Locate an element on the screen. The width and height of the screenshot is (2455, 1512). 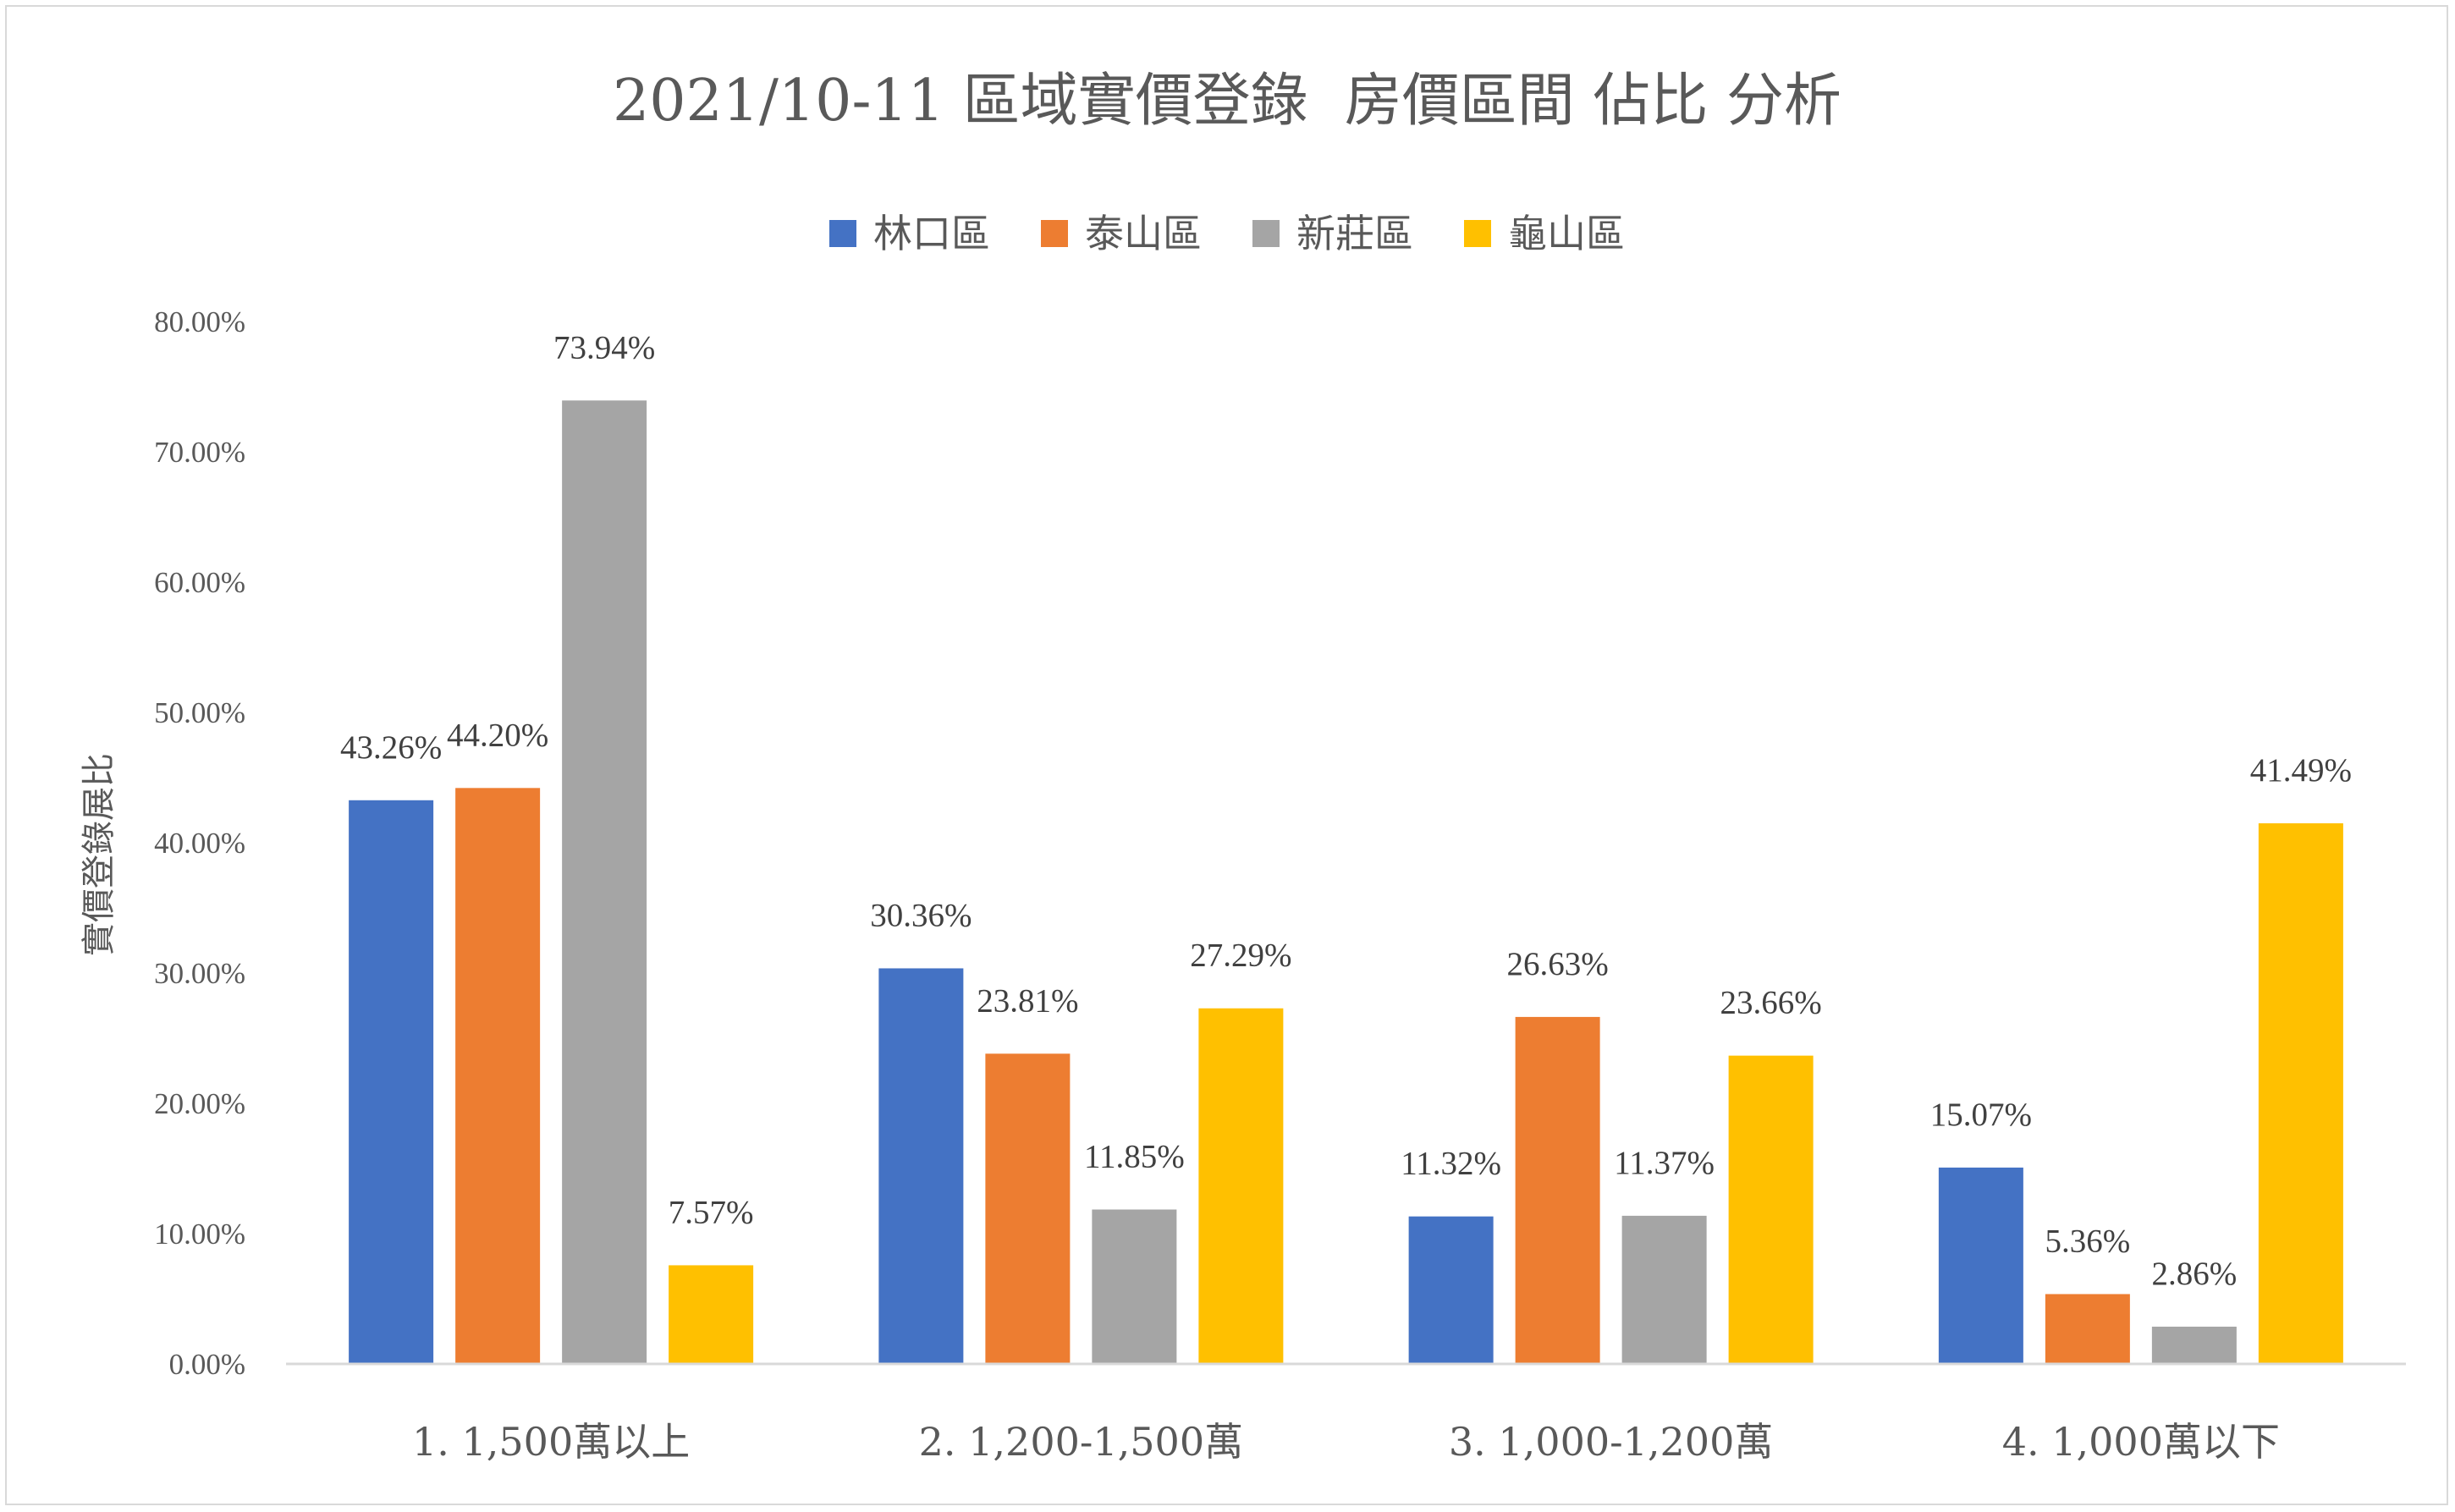
data-label: 26.63% is located at coordinates (1558, 964).